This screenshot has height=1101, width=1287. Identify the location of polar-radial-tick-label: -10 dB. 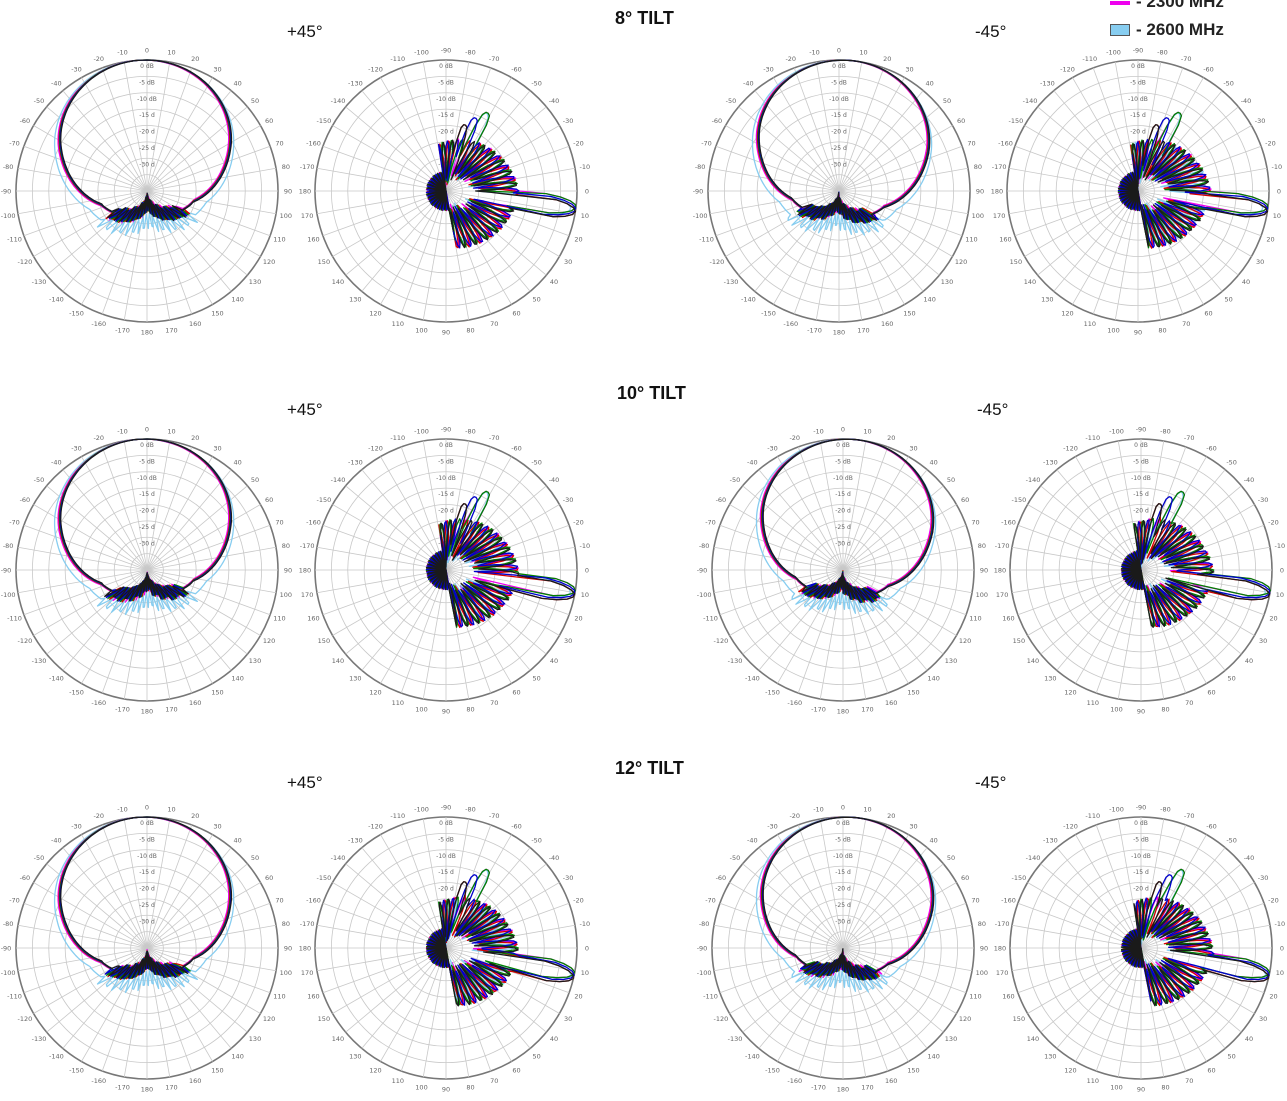
(1138, 99).